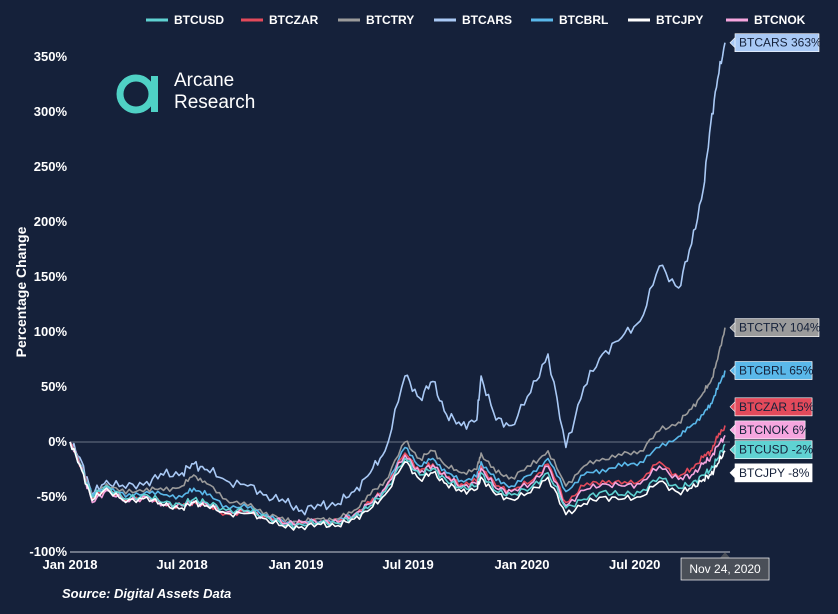 This screenshot has width=838, height=614. I want to click on end-label-text: BTCNOK 6%, so click(774, 430).